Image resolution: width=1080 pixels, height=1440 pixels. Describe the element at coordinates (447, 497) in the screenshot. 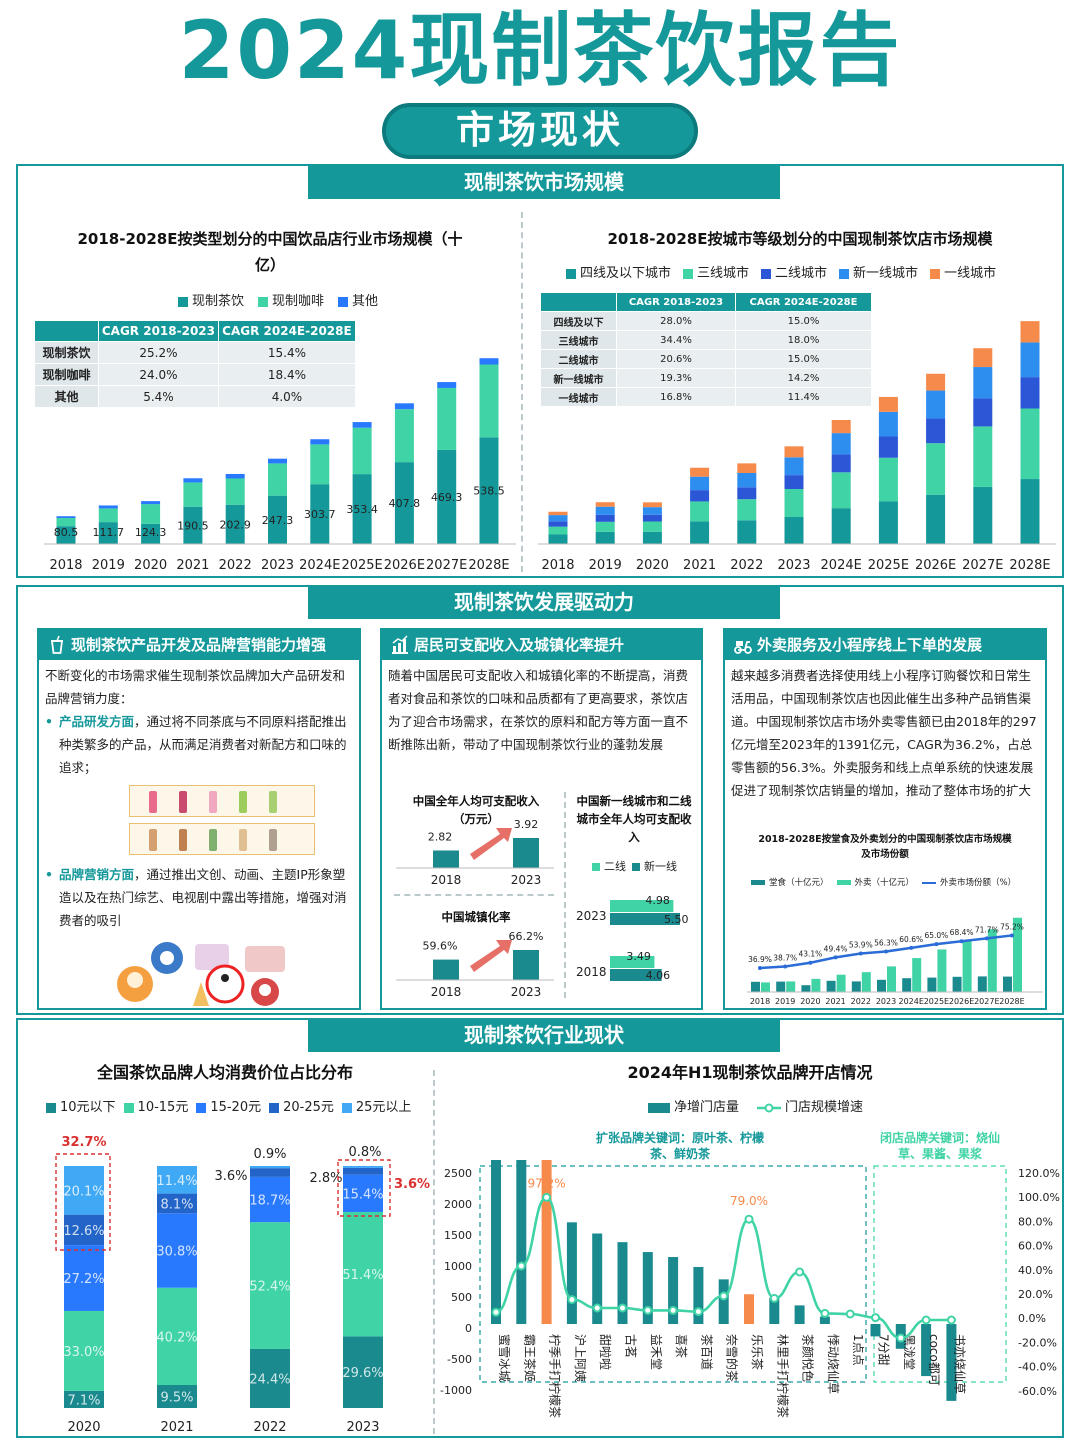

I see `bar-total-label: 469.3` at that location.